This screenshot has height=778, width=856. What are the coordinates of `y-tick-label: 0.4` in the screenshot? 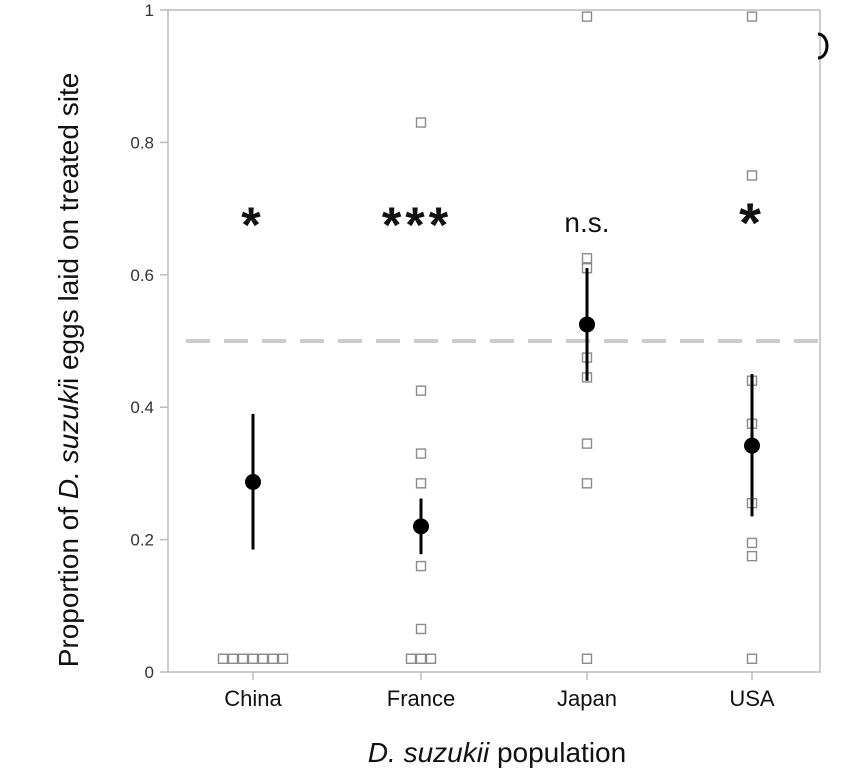 It's located at (142, 407).